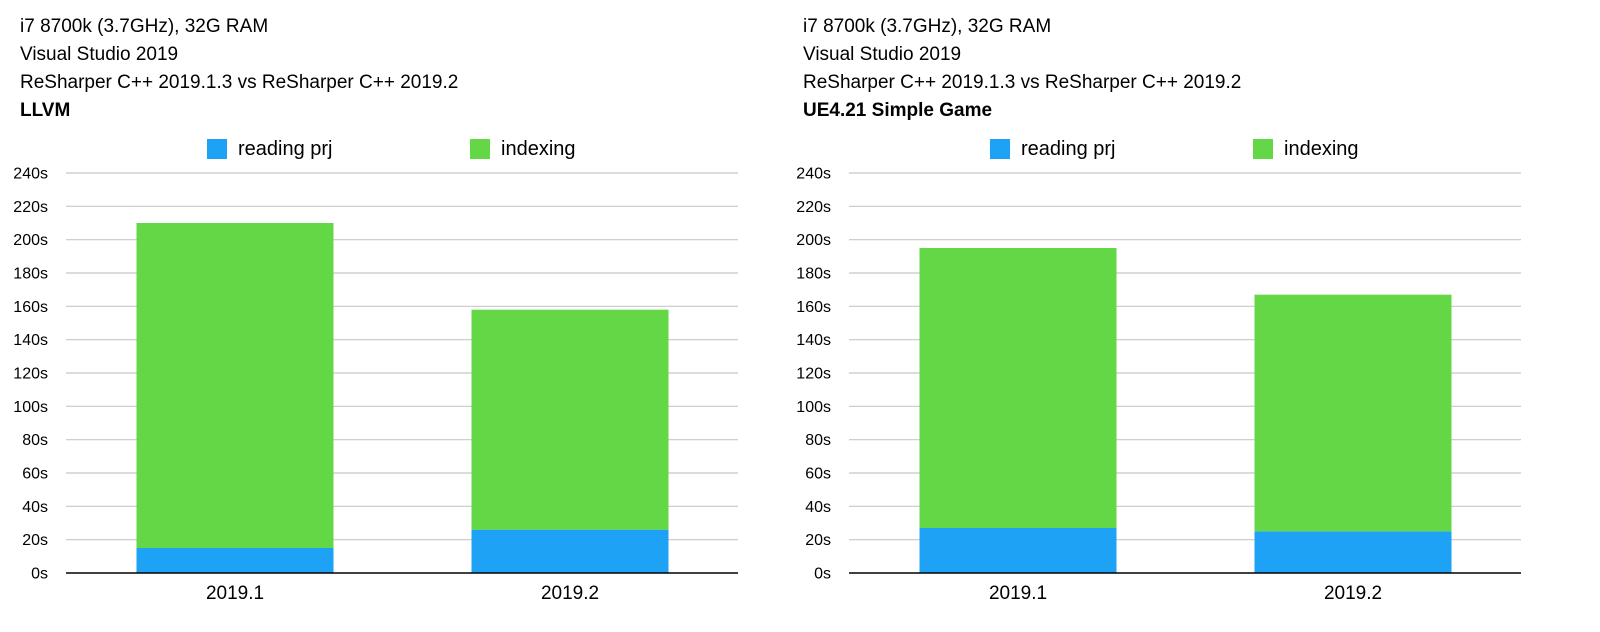 The width and height of the screenshot is (1600, 632). Describe the element at coordinates (898, 110) in the screenshot. I see `chart-title: UE4.21 Simple Game` at that location.